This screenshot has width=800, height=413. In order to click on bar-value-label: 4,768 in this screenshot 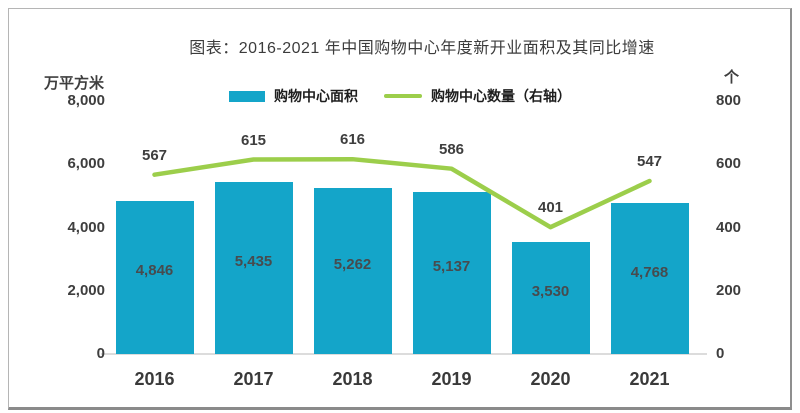, I will do `click(649, 272)`.